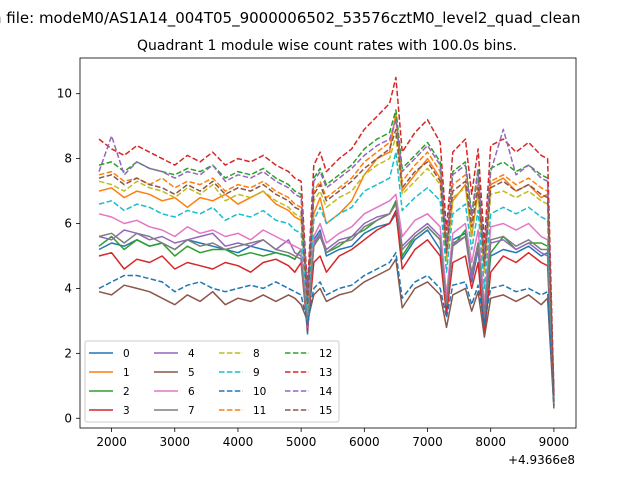  What do you see at coordinates (259, 411) in the screenshot?
I see `legend-label-11: 11` at bounding box center [259, 411].